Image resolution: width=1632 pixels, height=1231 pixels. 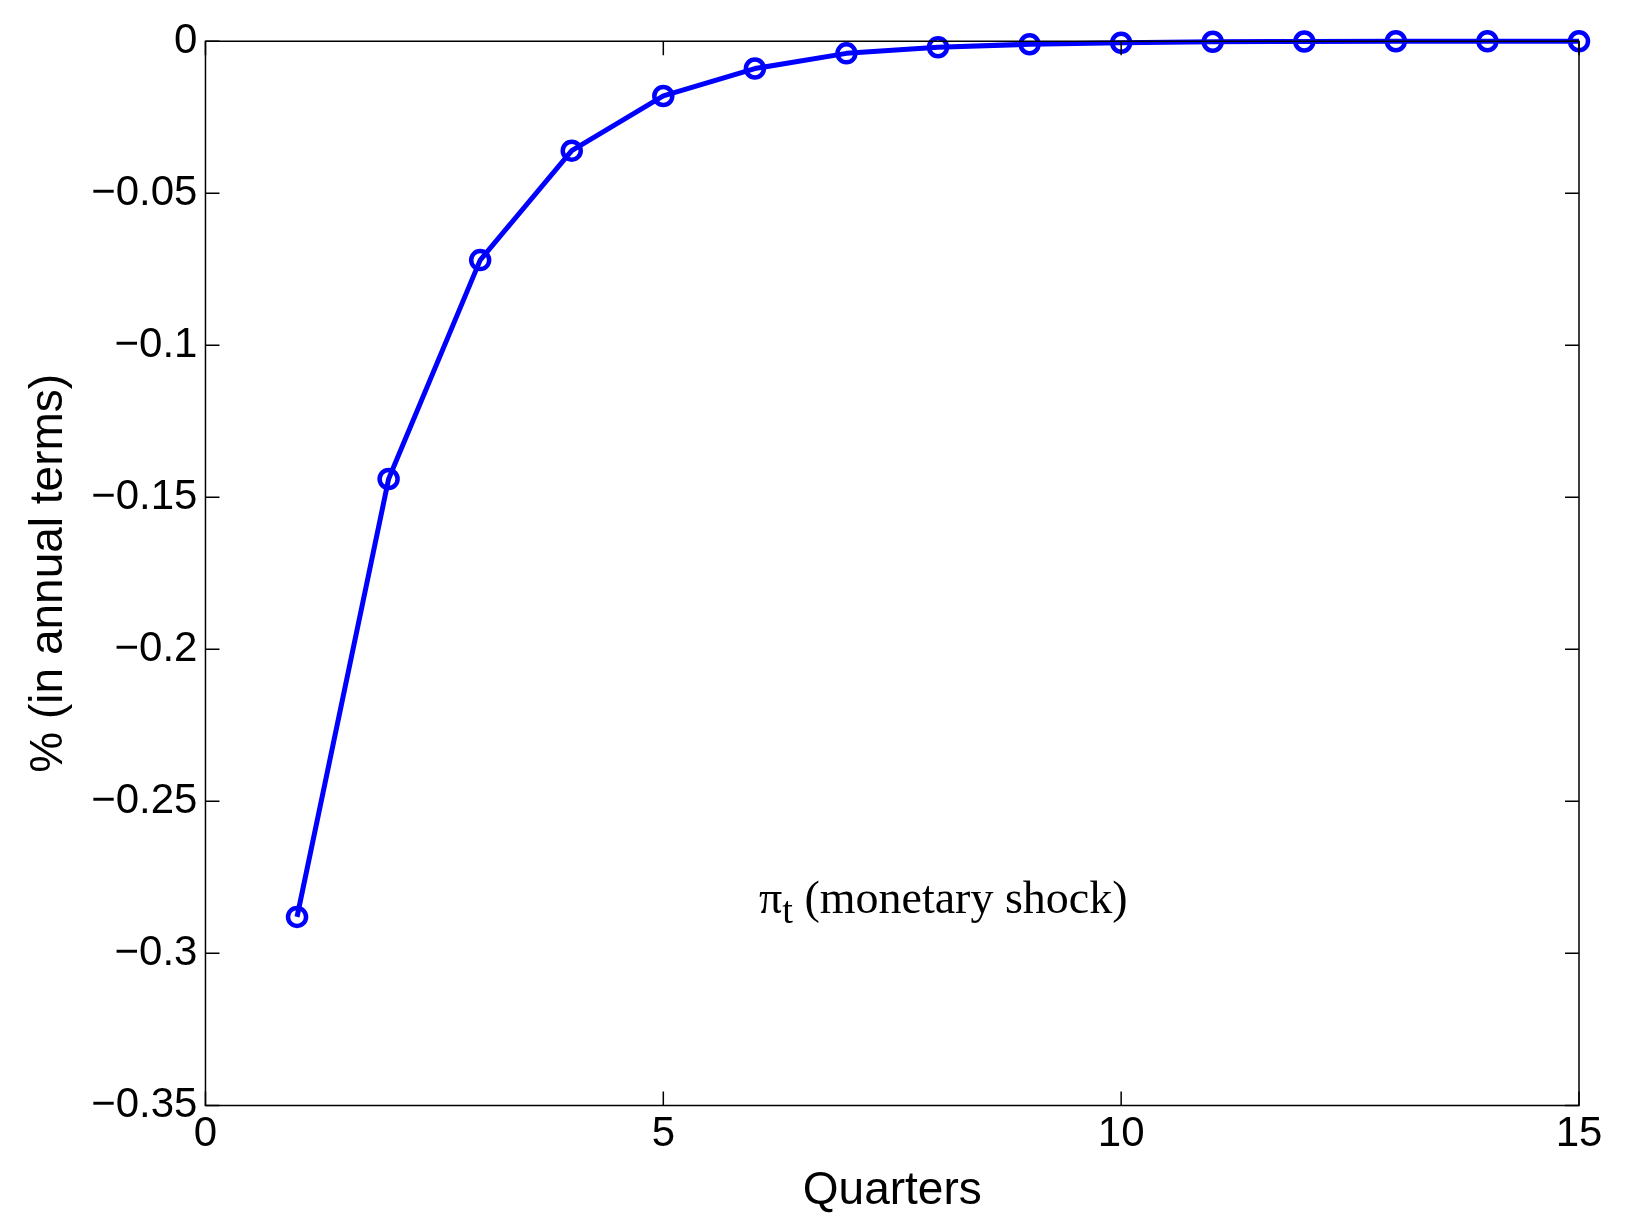 What do you see at coordinates (156, 950) in the screenshot?
I see `y-tick-label: −0.3` at bounding box center [156, 950].